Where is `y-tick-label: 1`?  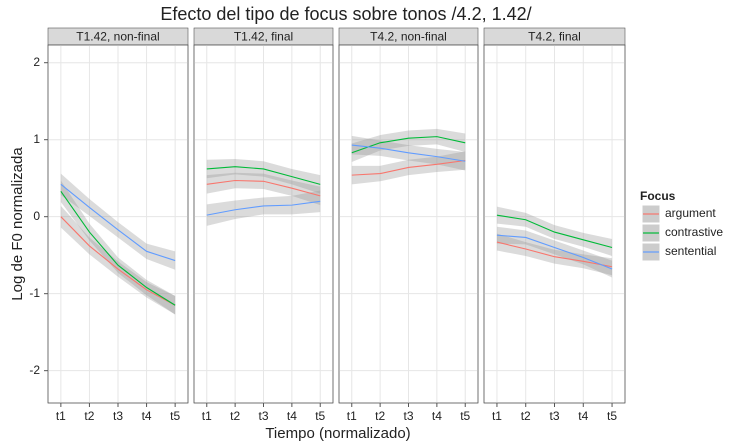
y-tick-label: 1 is located at coordinates (36, 139).